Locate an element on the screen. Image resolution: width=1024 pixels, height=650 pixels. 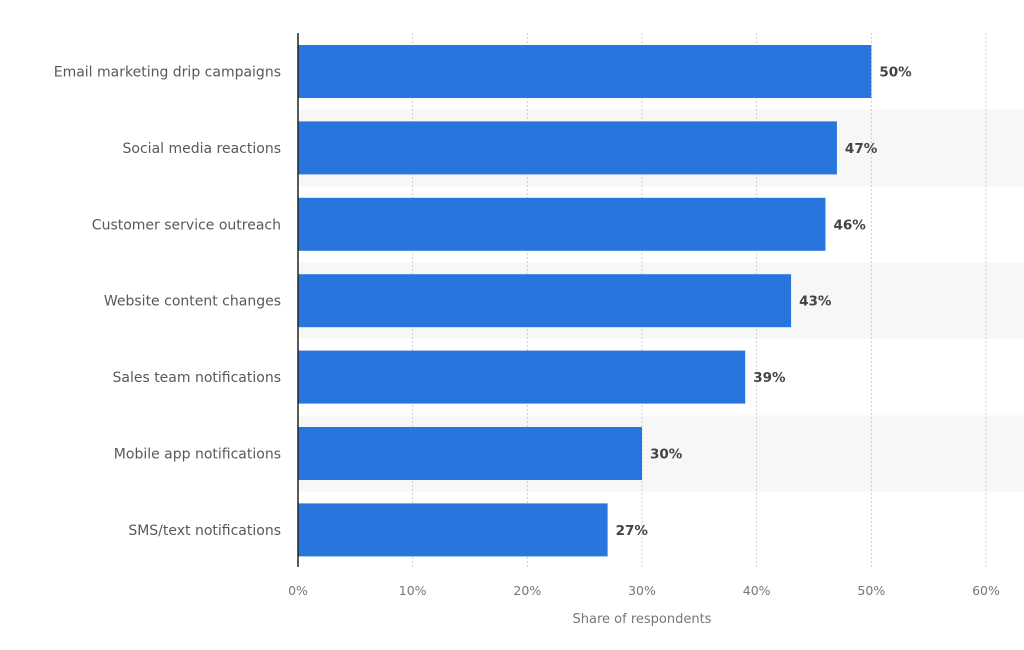
category-label: Email marketing drip campaigns is located at coordinates (167, 73).